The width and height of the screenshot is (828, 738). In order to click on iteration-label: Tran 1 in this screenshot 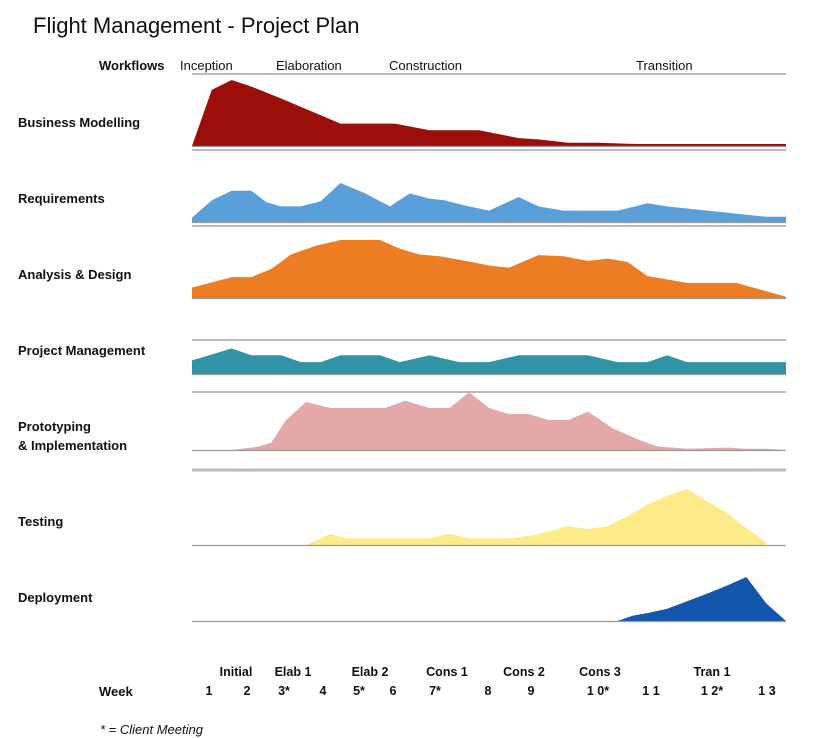, I will do `click(712, 672)`.